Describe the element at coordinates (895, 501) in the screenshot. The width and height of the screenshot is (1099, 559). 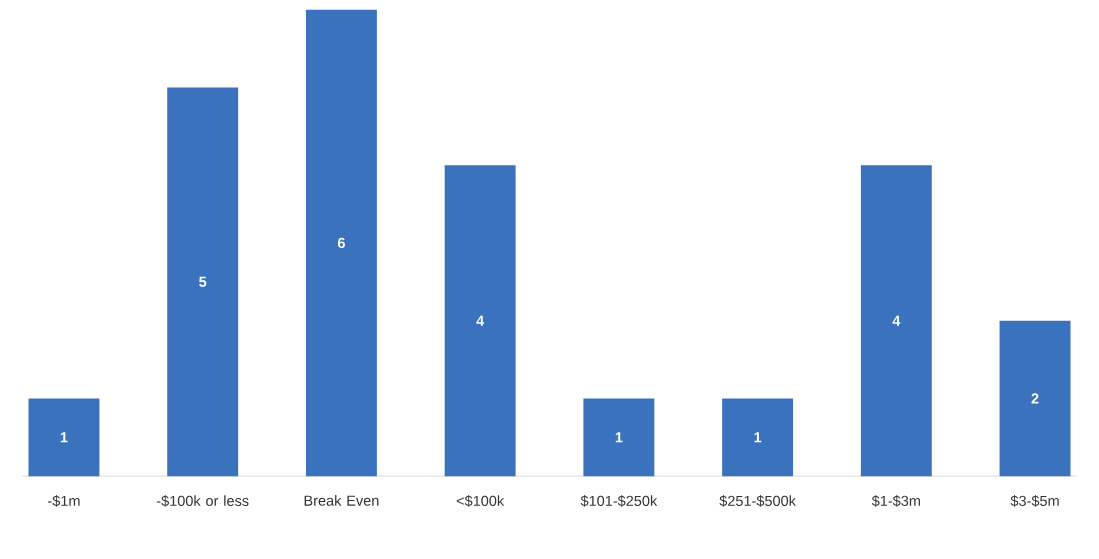
I see `x-tick-label: $1-$3m` at that location.